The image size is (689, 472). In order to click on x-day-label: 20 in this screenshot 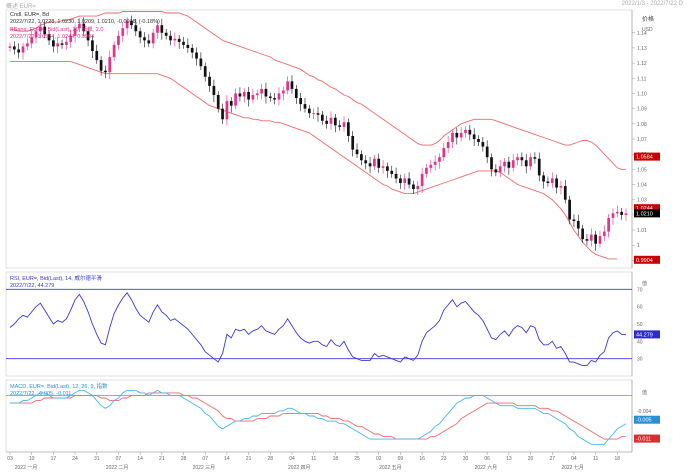, I will do `click(531, 459)`.